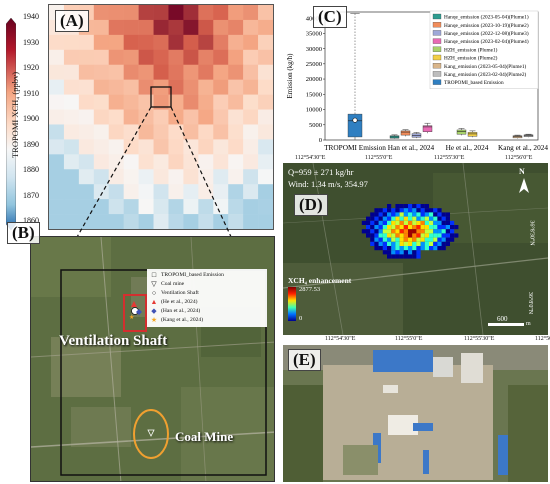 The height and width of the screenshot is (484, 550). Describe the element at coordinates (522, 171) in the screenshot. I see `north-label: N` at that location.